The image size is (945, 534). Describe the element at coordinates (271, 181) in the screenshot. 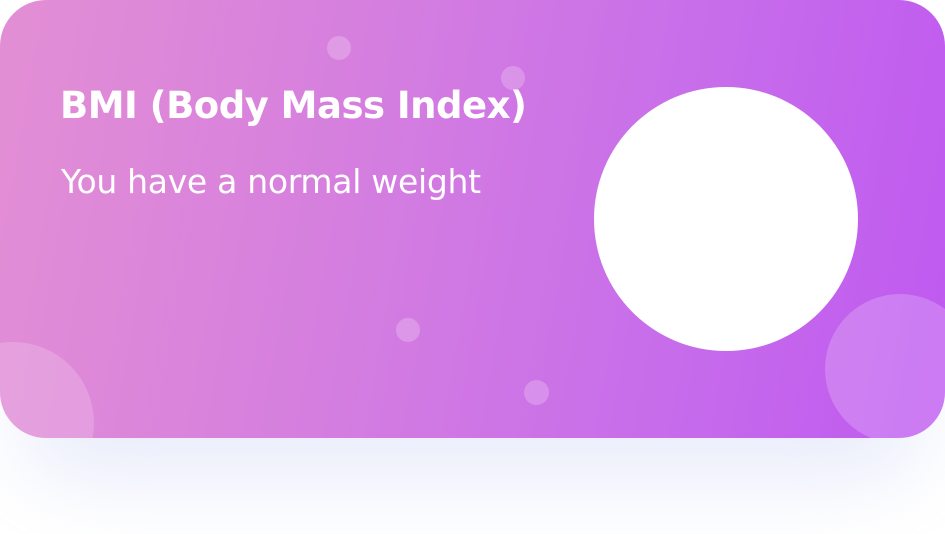

I see `weight-status-text: You have a normal weight` at that location.